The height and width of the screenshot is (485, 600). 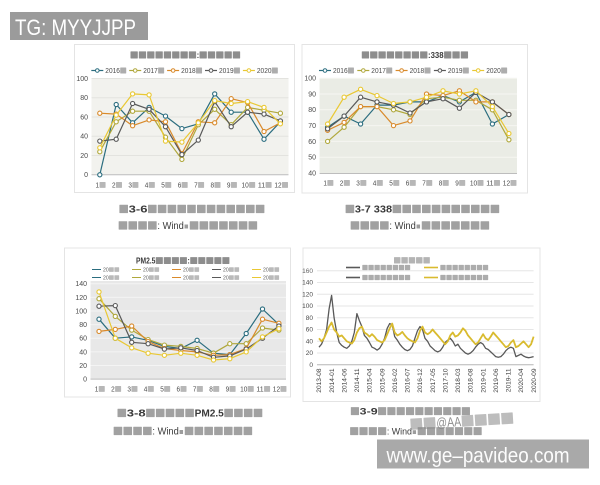 I want to click on svg-text: 2013-08, so click(x=319, y=380).